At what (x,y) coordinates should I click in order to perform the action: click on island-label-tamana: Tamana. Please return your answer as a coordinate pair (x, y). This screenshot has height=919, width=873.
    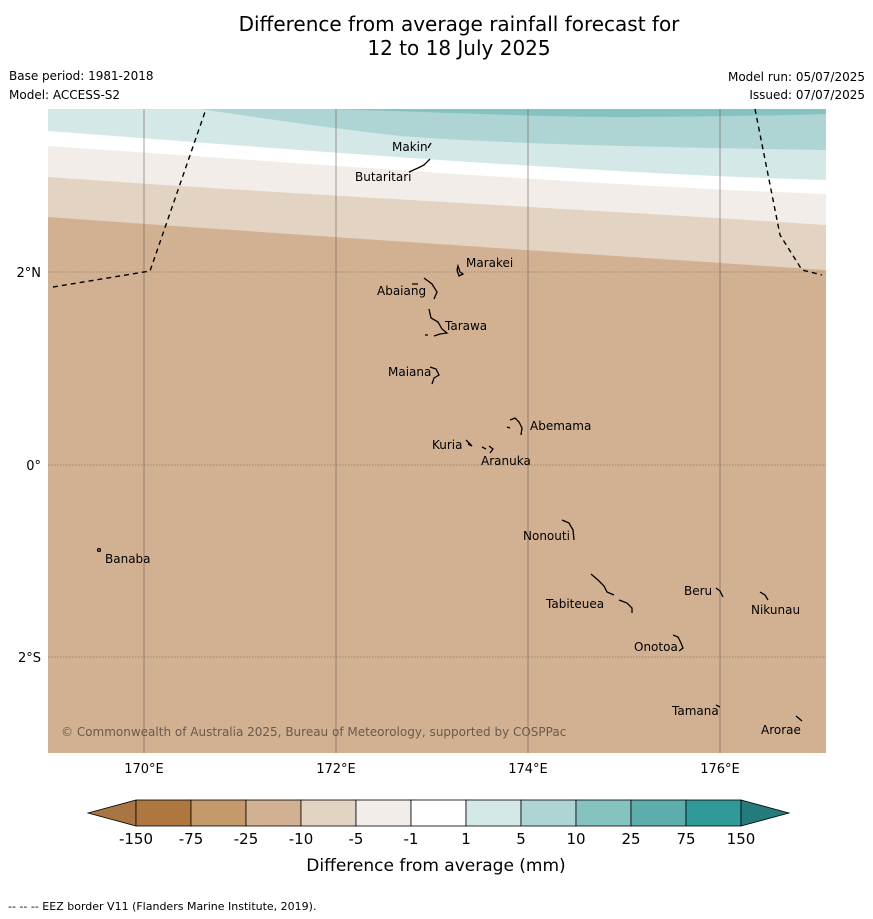
    Looking at the image, I should click on (695, 711).